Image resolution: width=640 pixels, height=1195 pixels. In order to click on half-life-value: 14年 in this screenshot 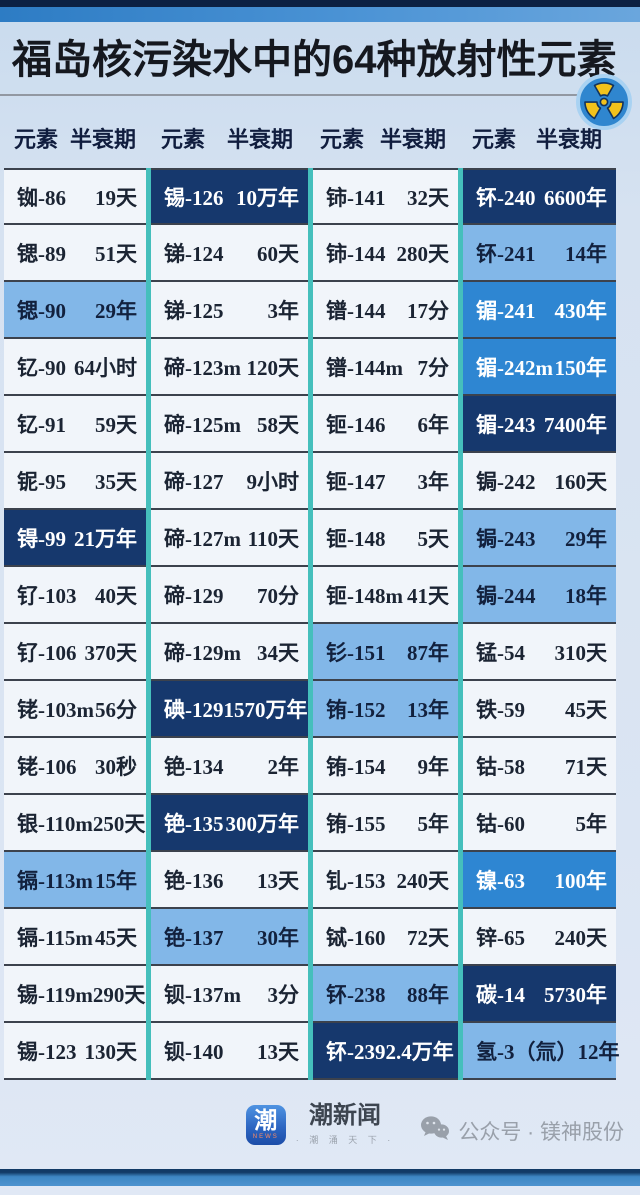, I will do `click(586, 253)`.